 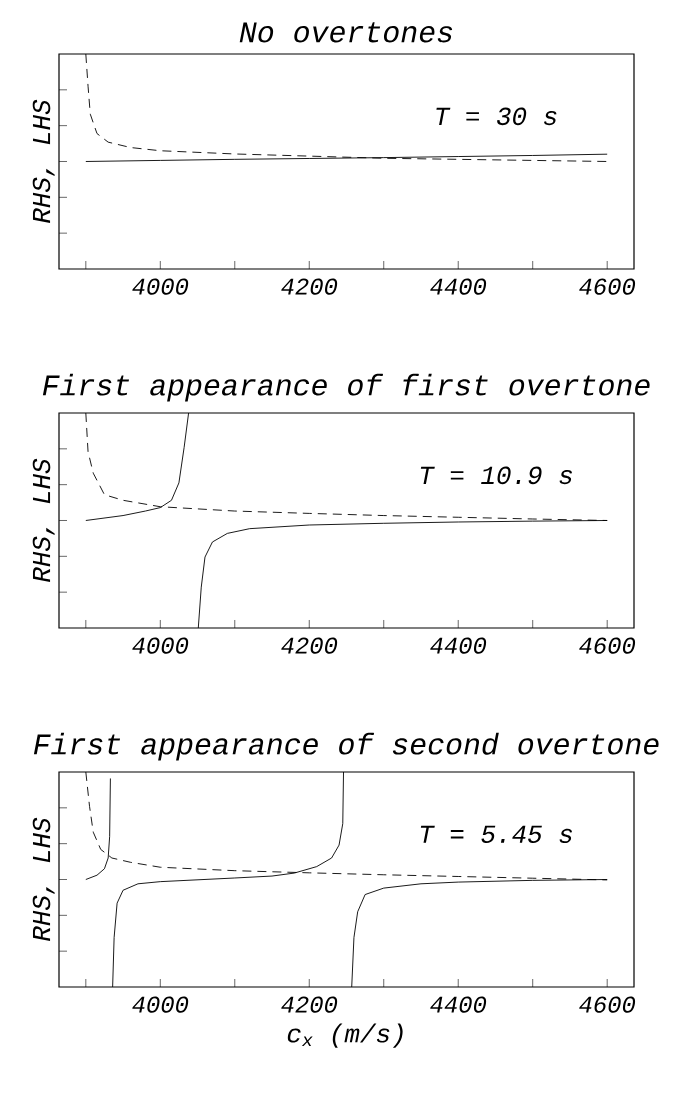 I want to click on annotation: T = 5.45 s, so click(x=496, y=834).